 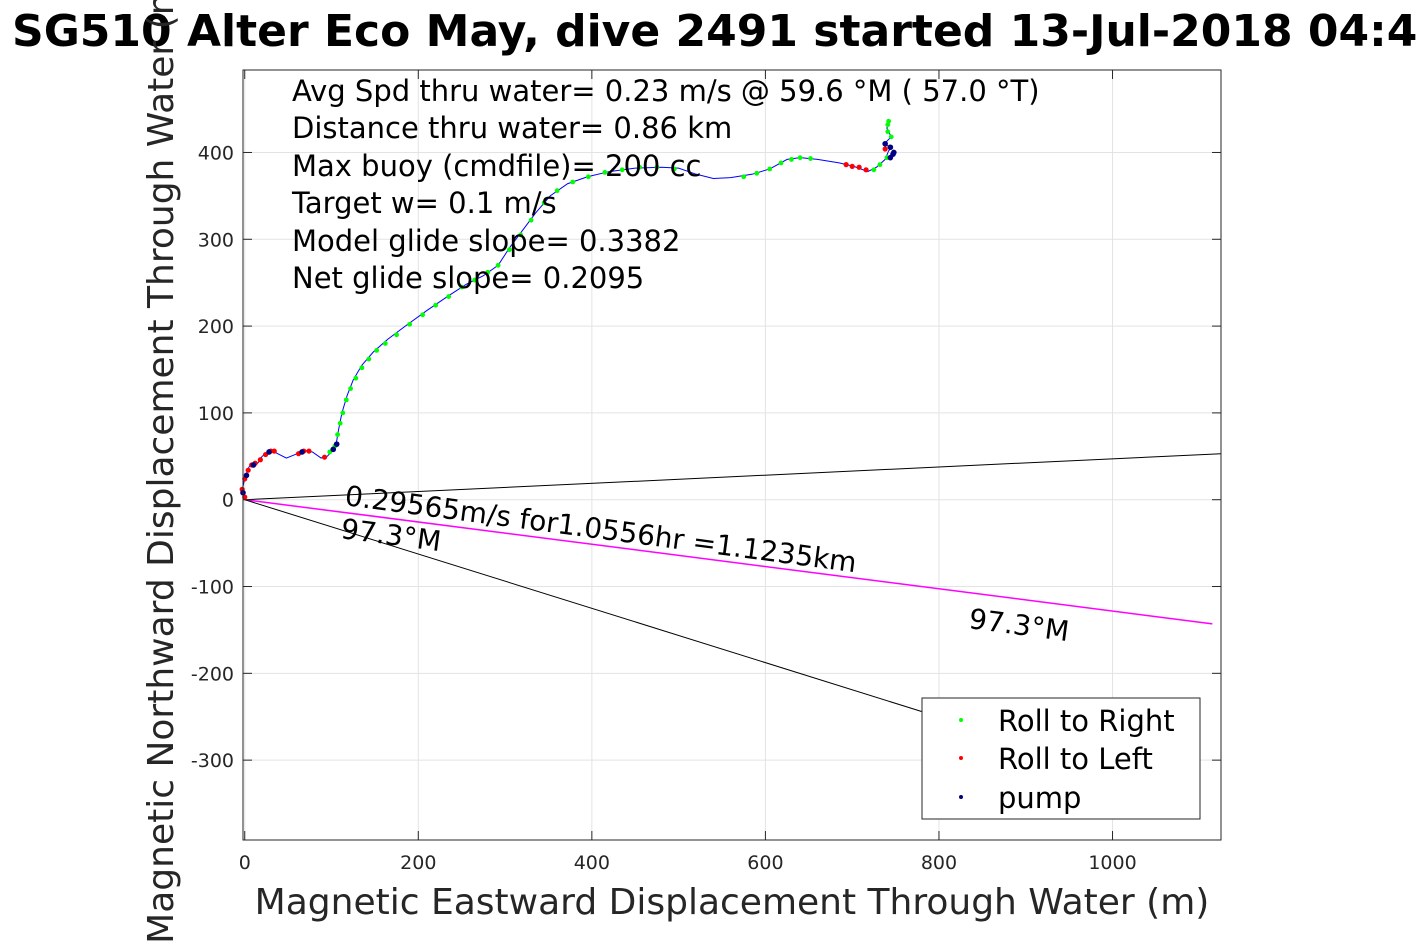 I want to click on x-tick-label: 600, so click(x=765, y=863).